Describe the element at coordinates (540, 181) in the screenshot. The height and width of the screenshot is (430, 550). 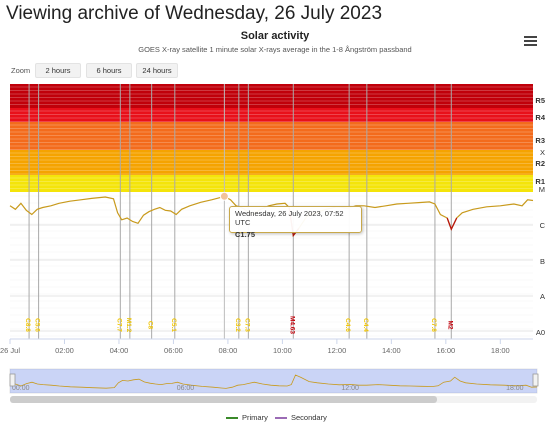
I see `y-label-r1: R1` at that location.